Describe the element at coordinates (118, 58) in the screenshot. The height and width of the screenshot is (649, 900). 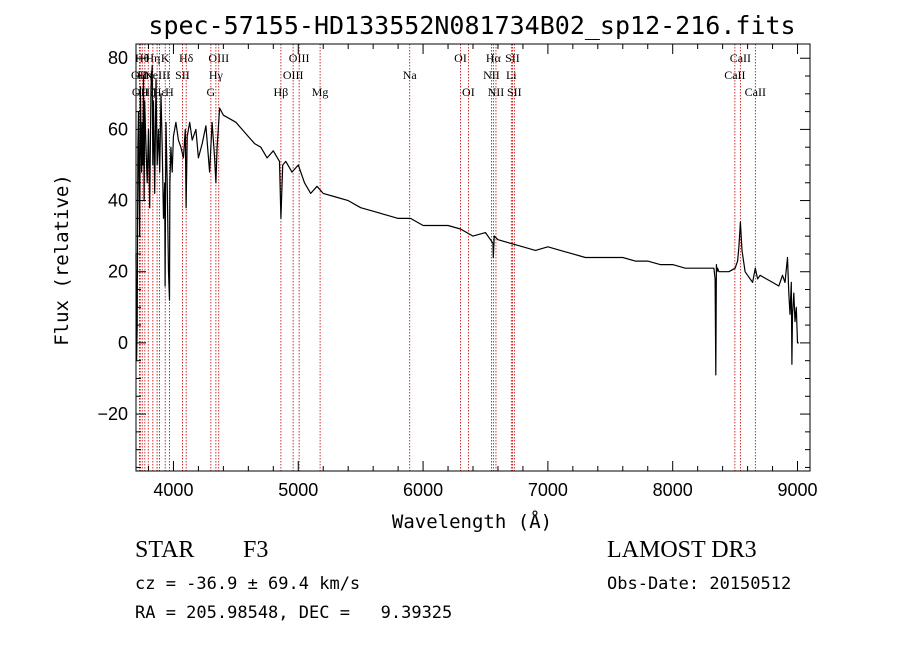
I see `y-tick-label-5: 80` at that location.